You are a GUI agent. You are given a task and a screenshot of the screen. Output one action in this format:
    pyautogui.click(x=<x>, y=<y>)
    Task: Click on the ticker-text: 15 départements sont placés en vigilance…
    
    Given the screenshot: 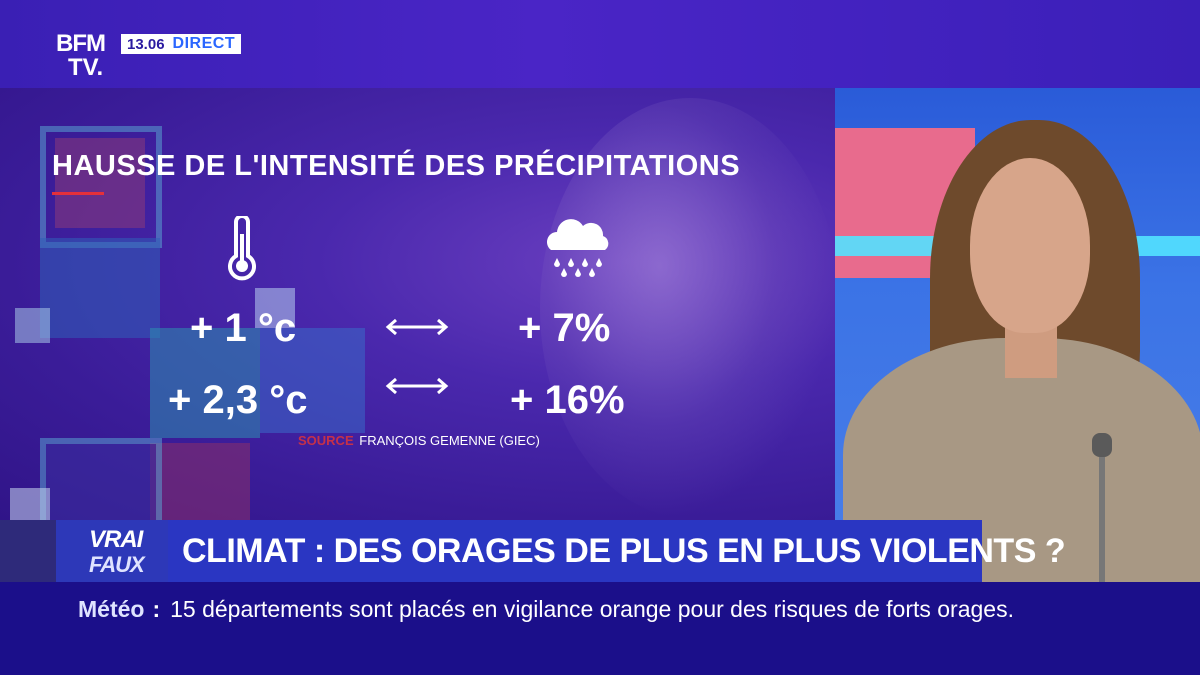 What is the action you would take?
    pyautogui.click(x=592, y=609)
    